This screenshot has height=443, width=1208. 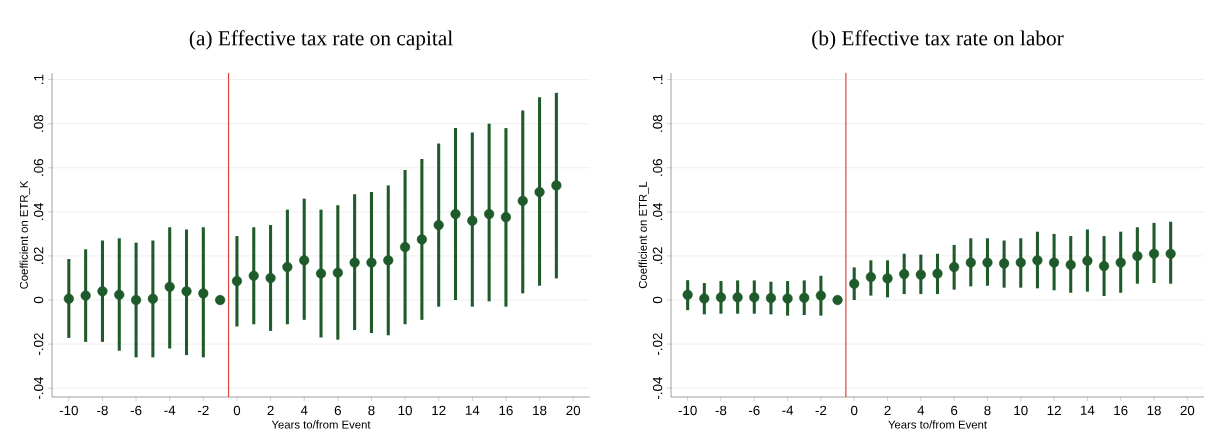 I want to click on x-tick-label: -10, so click(x=687, y=410).